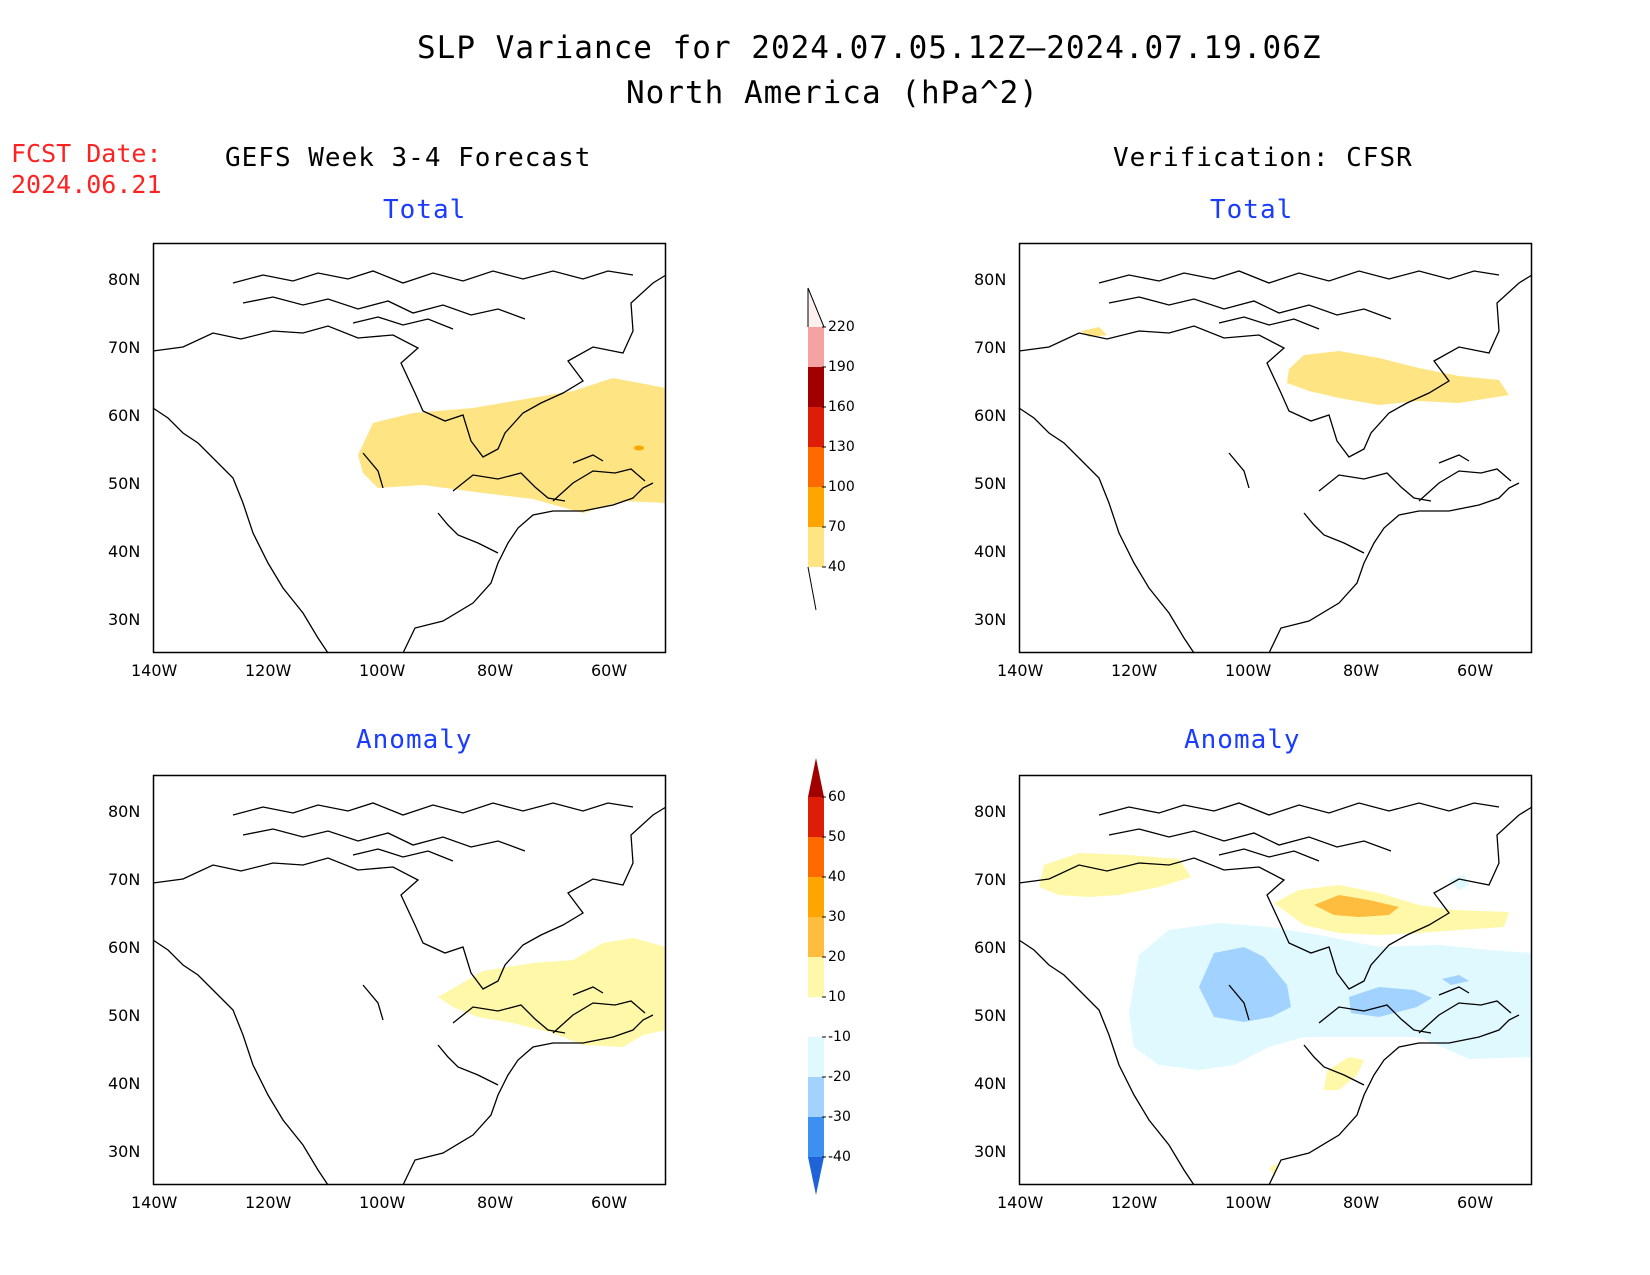 The image size is (1650, 1275). What do you see at coordinates (414, 740) in the screenshot?
I see `panel-title-forecast-anomaly: Anomaly` at bounding box center [414, 740].